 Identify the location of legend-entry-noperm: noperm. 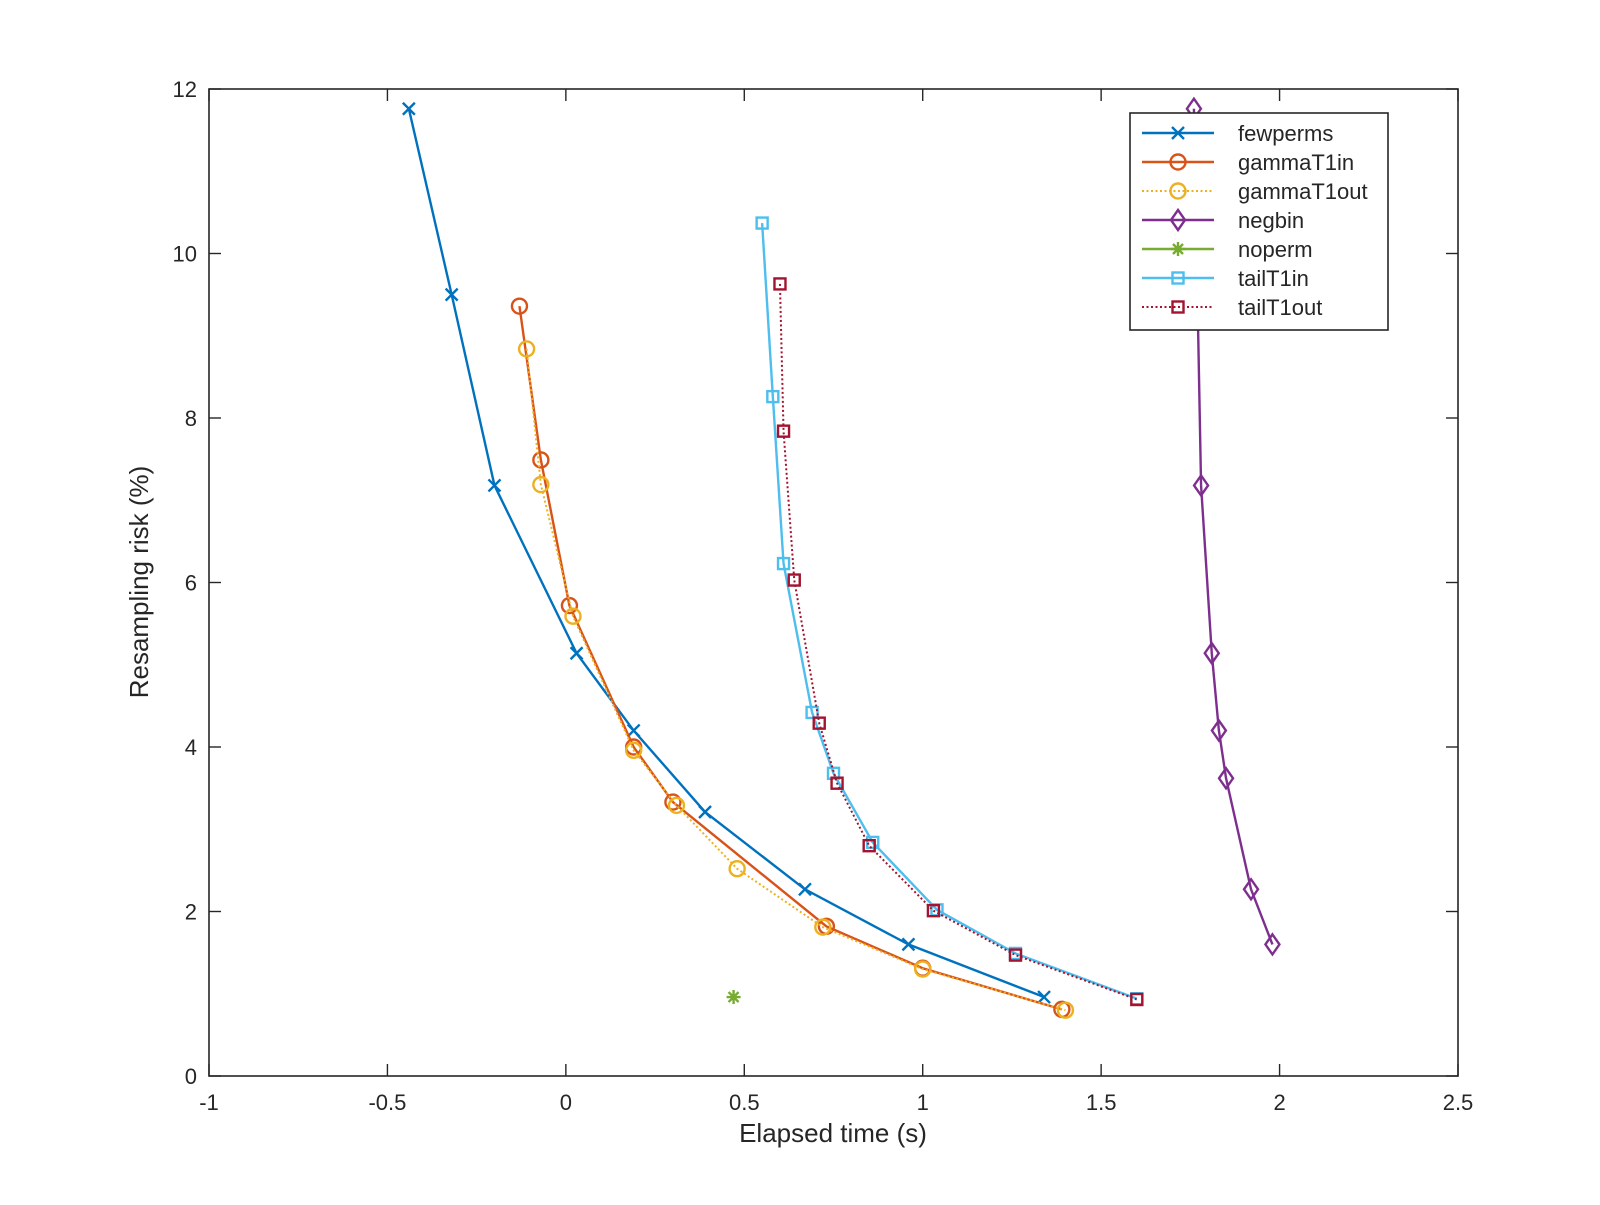
(1227, 249).